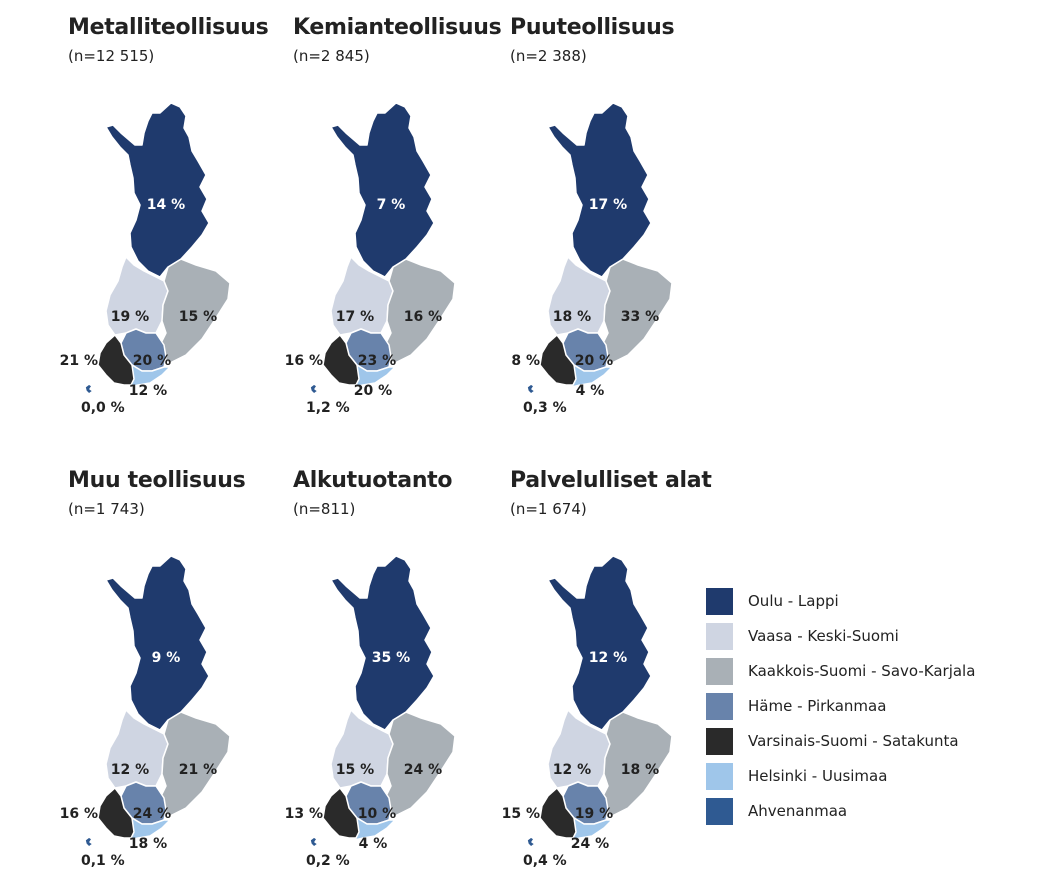  I want to click on finland-map: 14 % 19 % 15 % 20 % 21 % 12 %0,0 %, so click(145, 259).